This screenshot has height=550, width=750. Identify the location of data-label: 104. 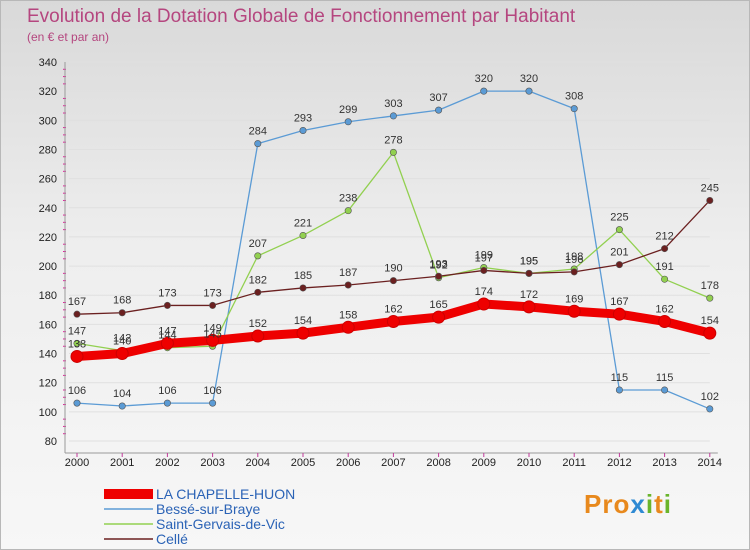
(122, 394).